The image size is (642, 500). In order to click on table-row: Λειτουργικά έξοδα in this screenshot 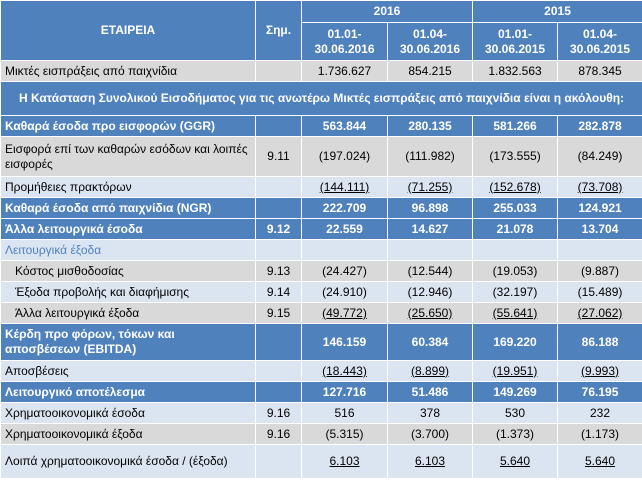, I will do `click(321, 250)`.